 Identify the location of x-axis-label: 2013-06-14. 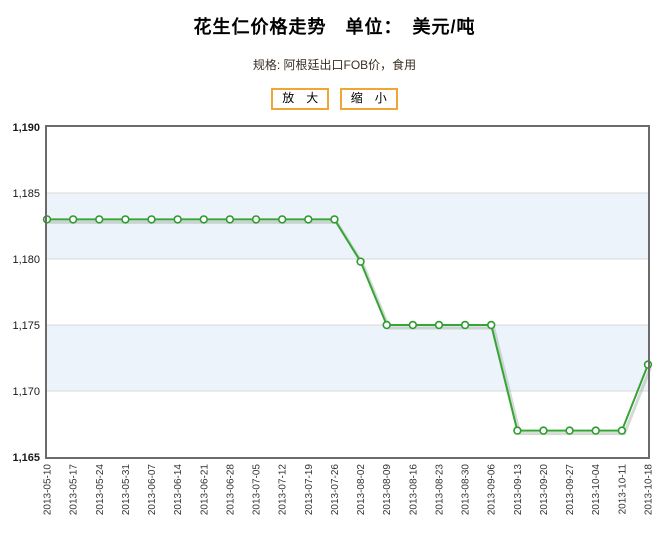
(178, 490).